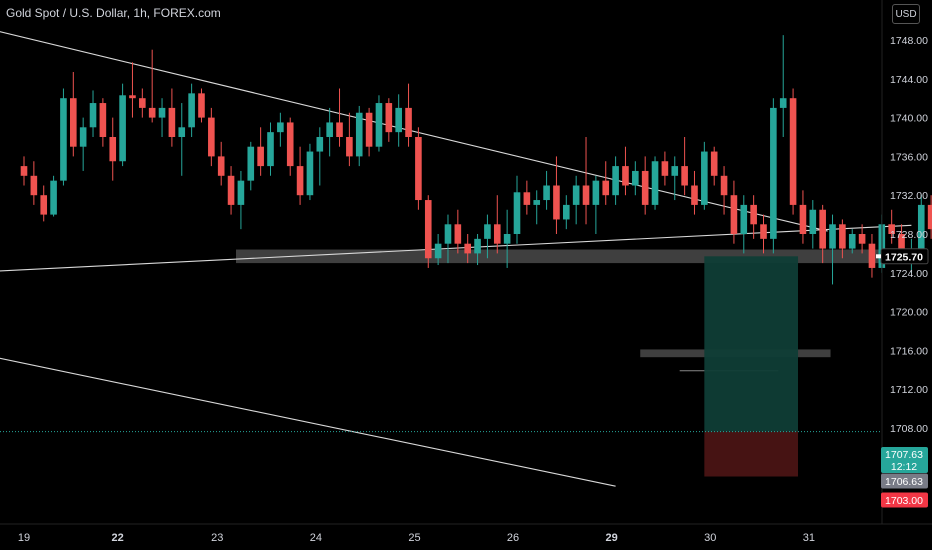 The height and width of the screenshot is (550, 932). I want to click on time-tick-label: 25, so click(414, 538).